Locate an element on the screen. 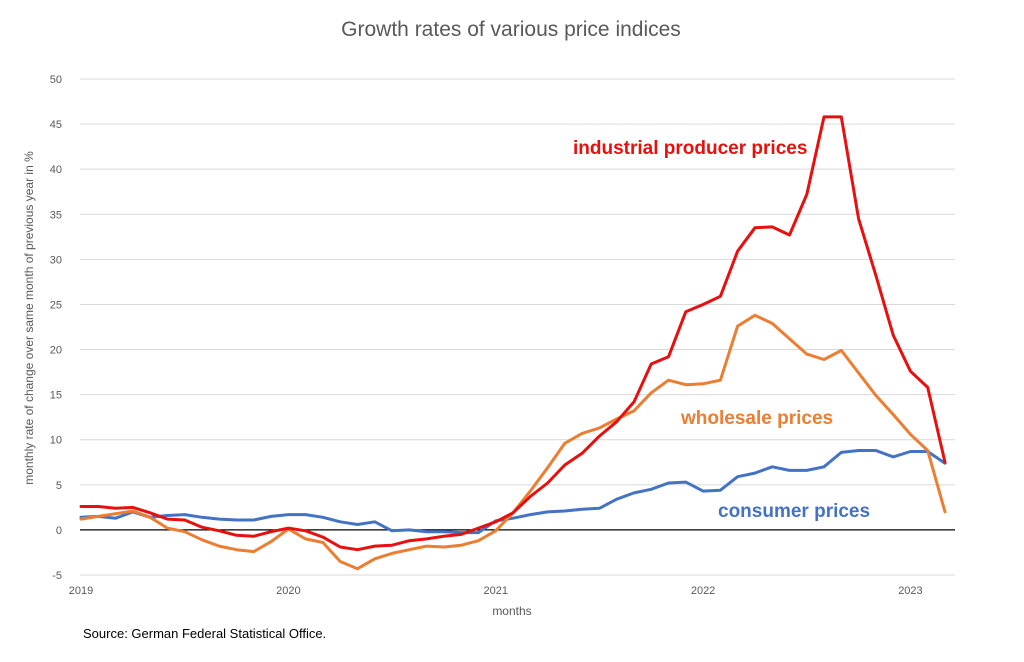 The height and width of the screenshot is (662, 1024). series-label-industrial-producer-prices: industrial producer prices is located at coordinates (690, 148).